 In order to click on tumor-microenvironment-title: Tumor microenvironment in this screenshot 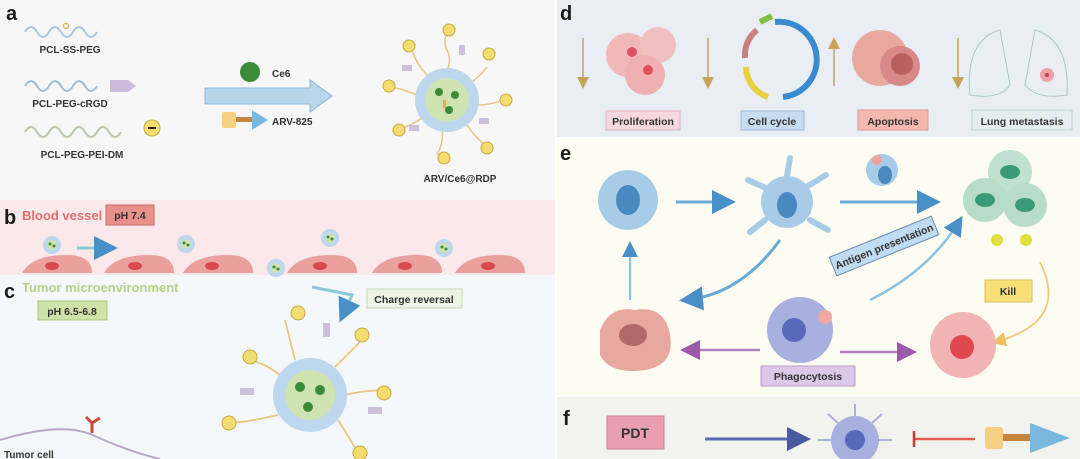, I will do `click(100, 287)`.